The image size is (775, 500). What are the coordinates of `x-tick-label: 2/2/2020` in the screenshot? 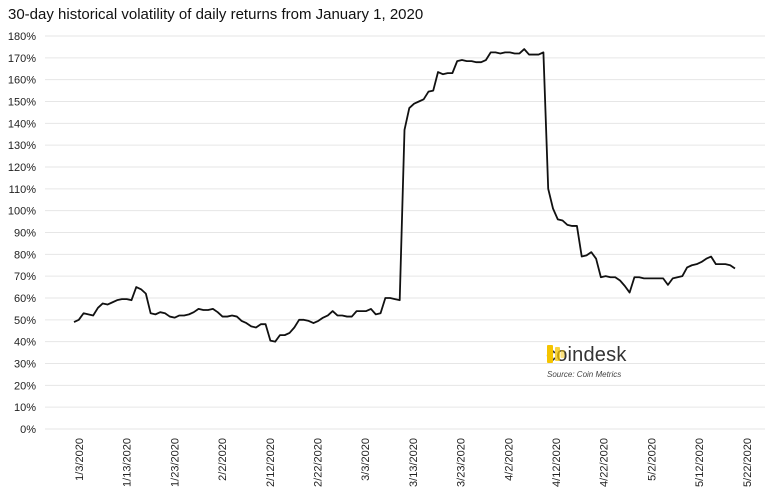 It's located at (223, 459).